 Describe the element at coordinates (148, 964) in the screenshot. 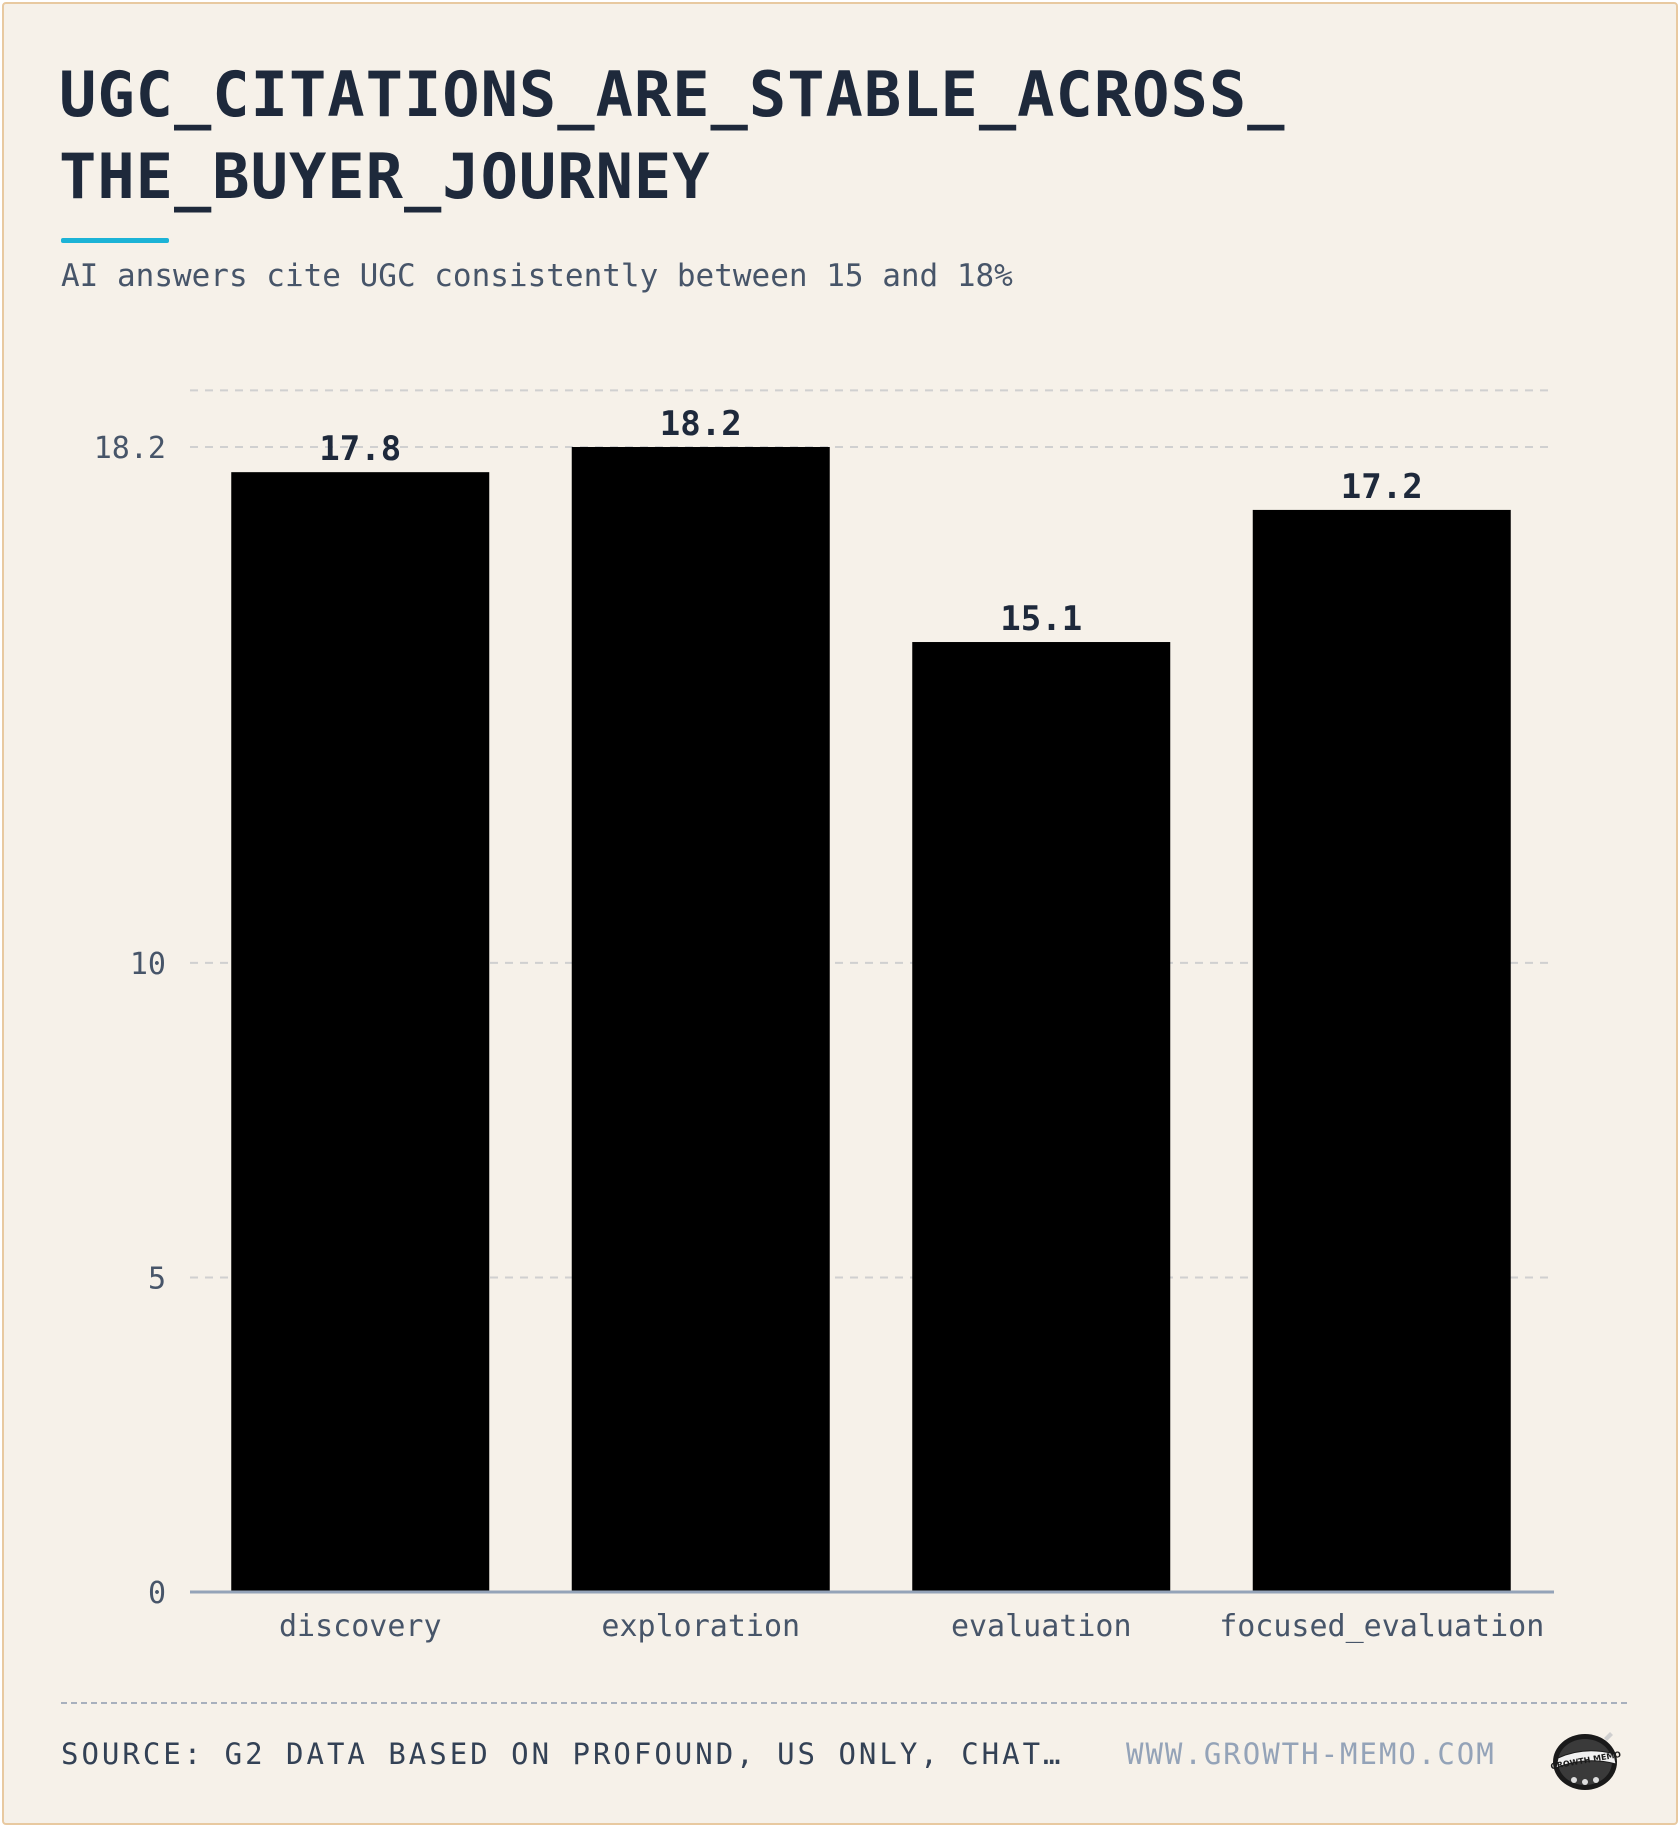

I see `y-tick-label: 10` at that location.